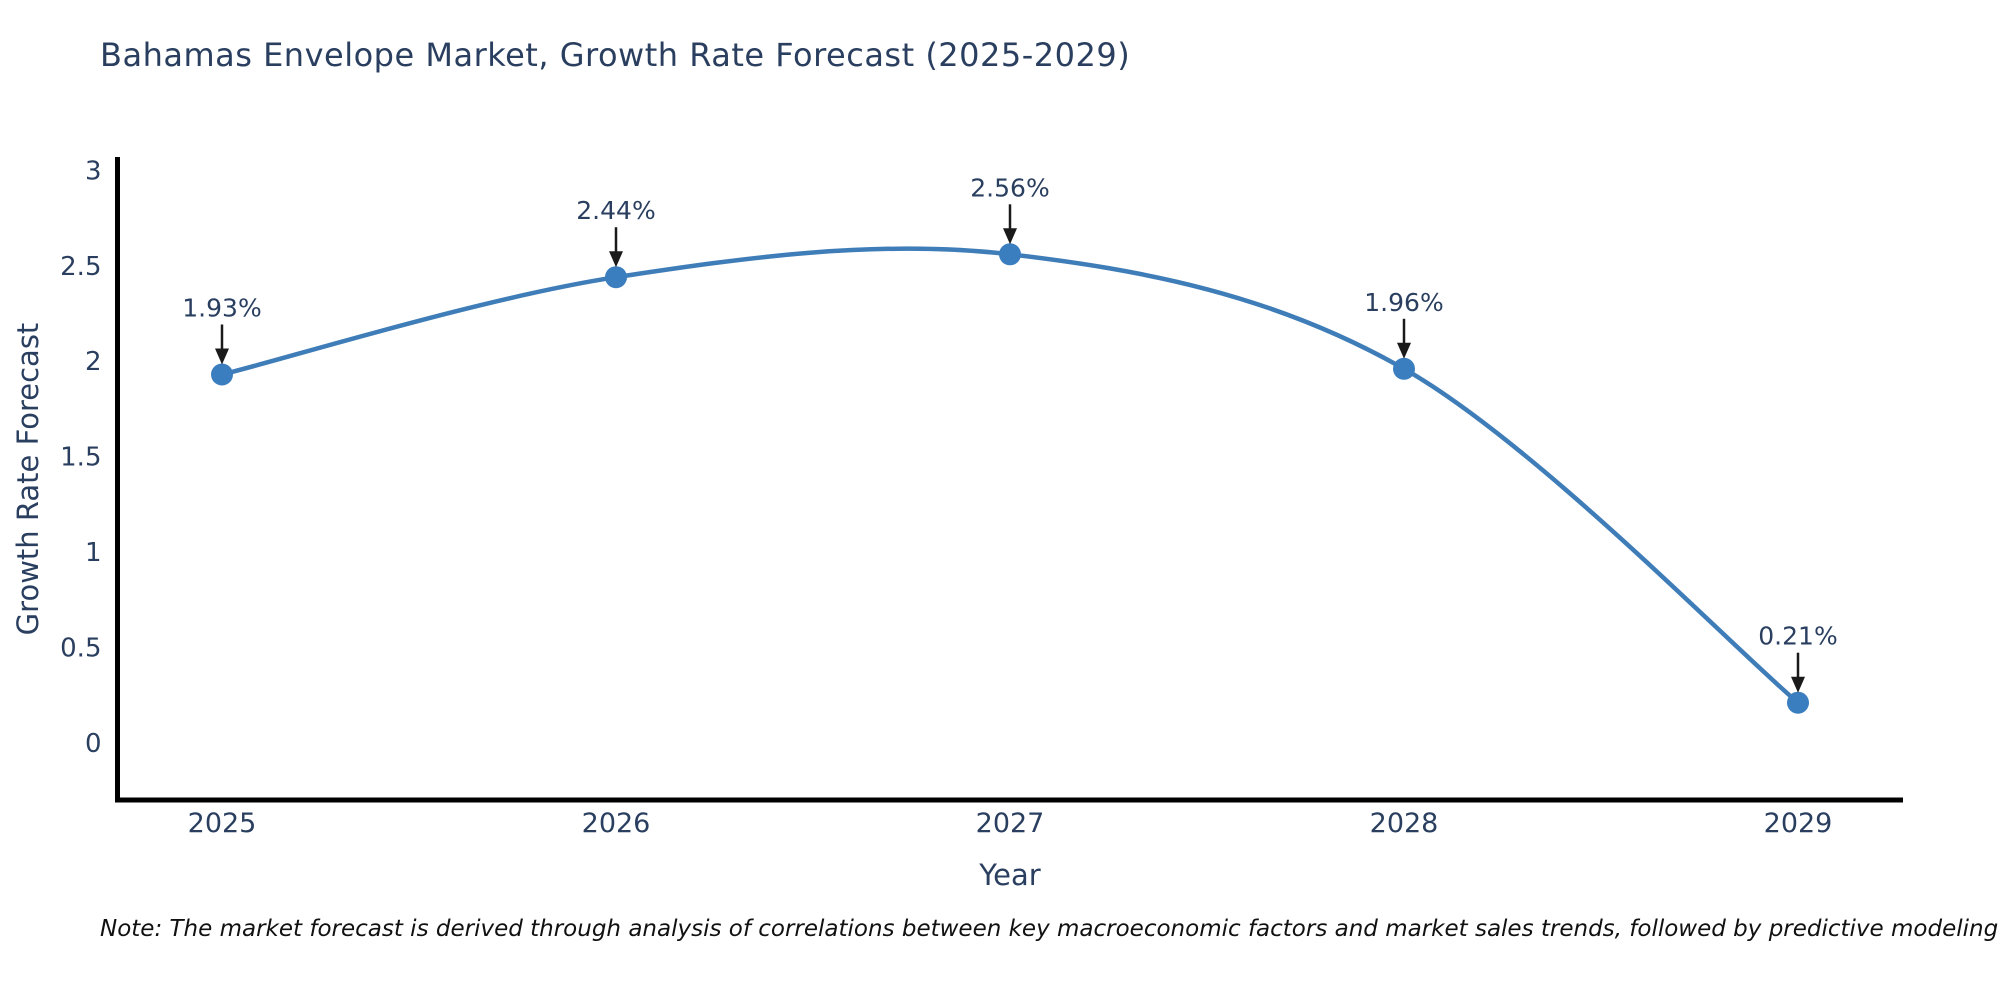  What do you see at coordinates (80, 648) in the screenshot?
I see `y-tick-label: 0.5` at bounding box center [80, 648].